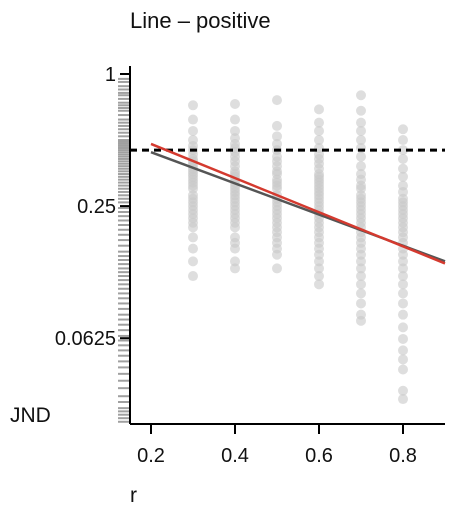  I want to click on x-ticks: 0.2 0.4 0.6 0.8, so click(277, 445).